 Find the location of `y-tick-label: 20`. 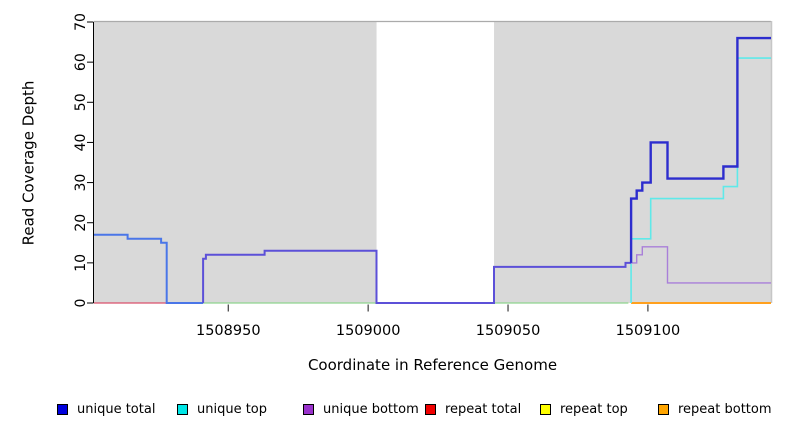

y-tick-label: 20 is located at coordinates (81, 223).